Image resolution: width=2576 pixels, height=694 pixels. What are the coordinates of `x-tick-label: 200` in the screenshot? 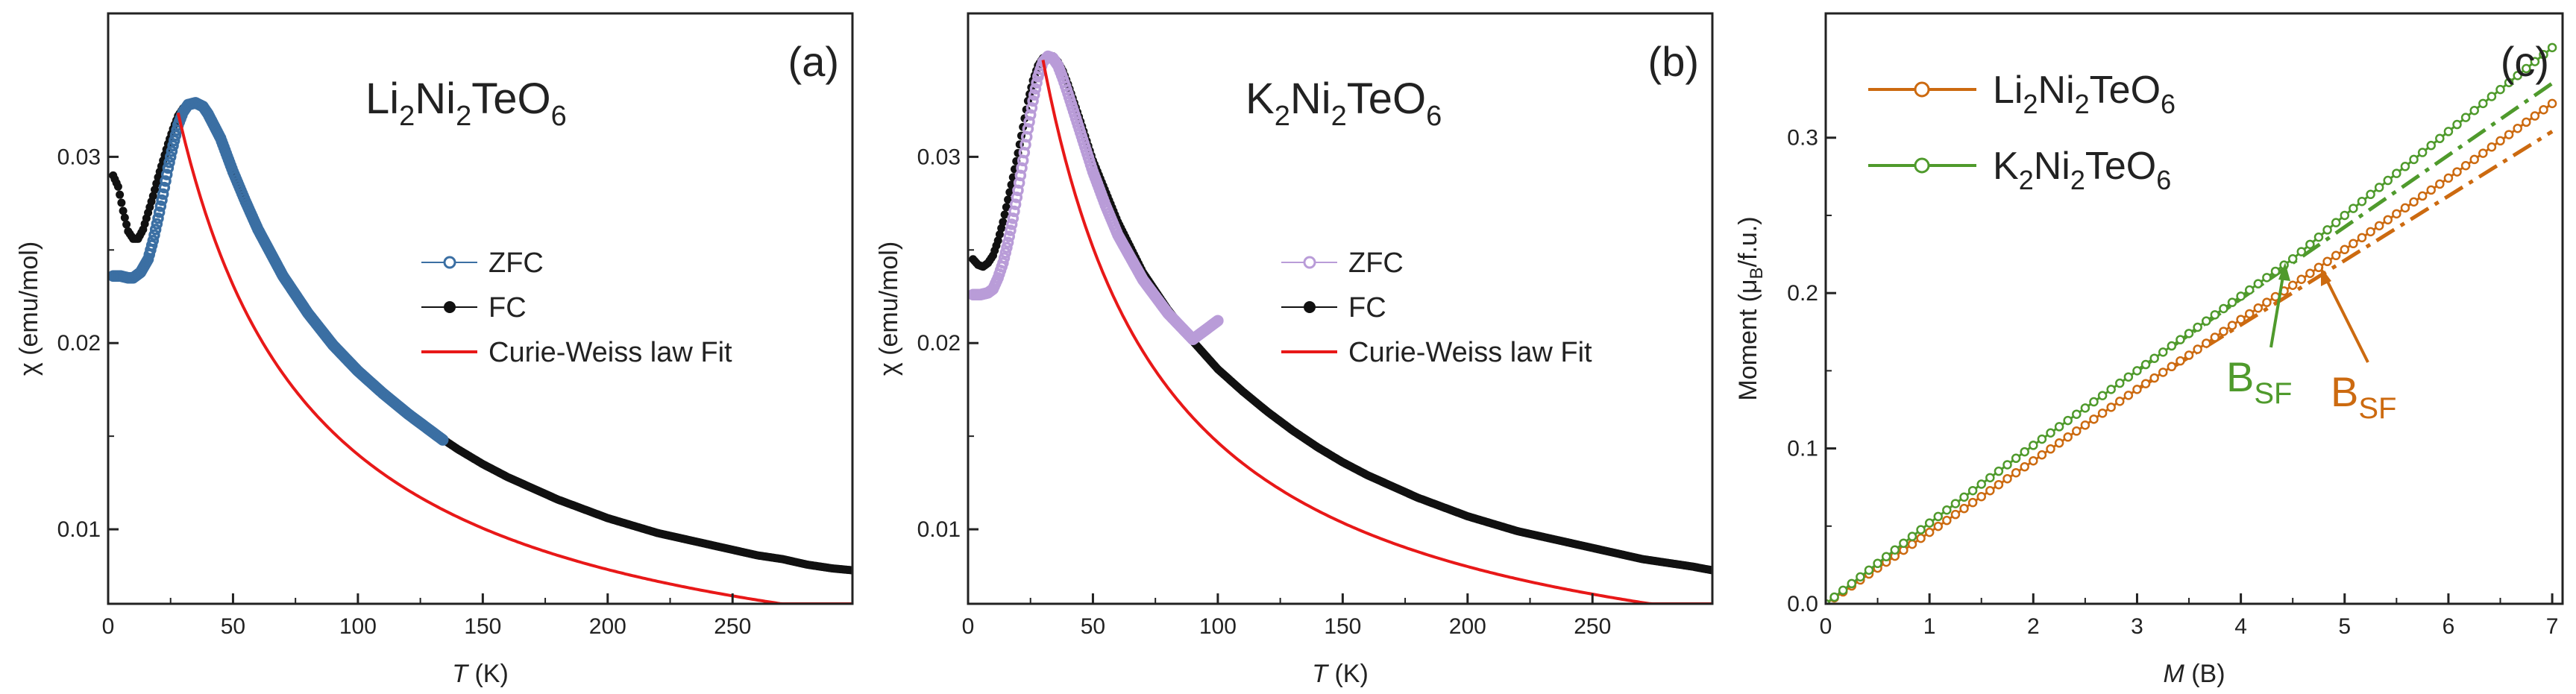 It's located at (607, 626).